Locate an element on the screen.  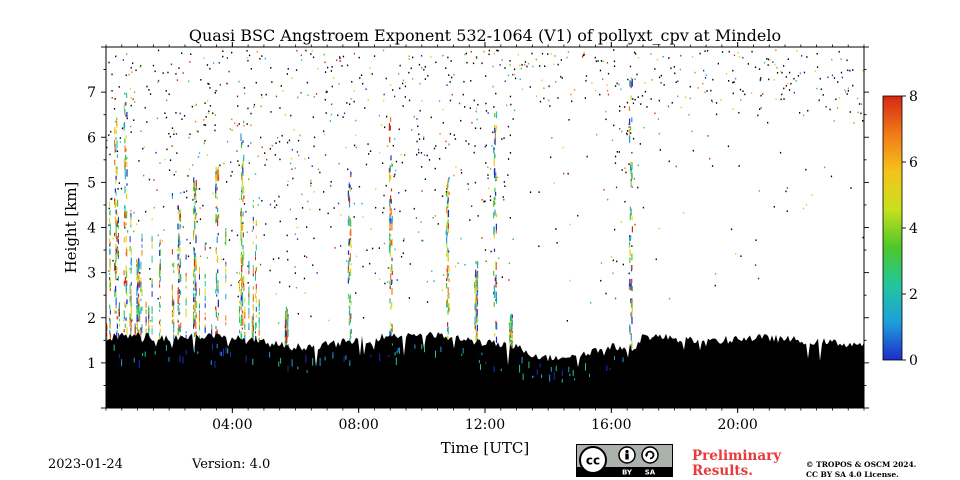
by-label: BY is located at coordinates (627, 473).